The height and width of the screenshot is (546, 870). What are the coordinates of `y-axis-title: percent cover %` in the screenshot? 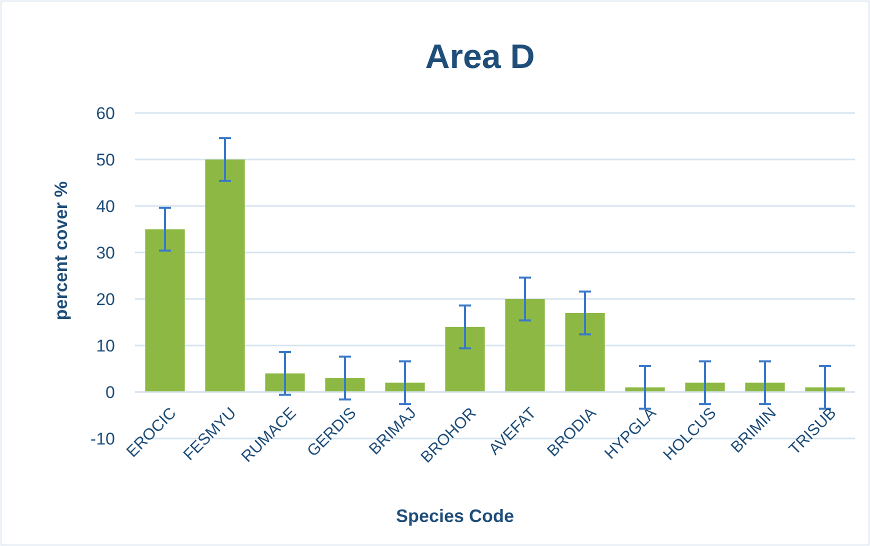 It's located at (61, 250).